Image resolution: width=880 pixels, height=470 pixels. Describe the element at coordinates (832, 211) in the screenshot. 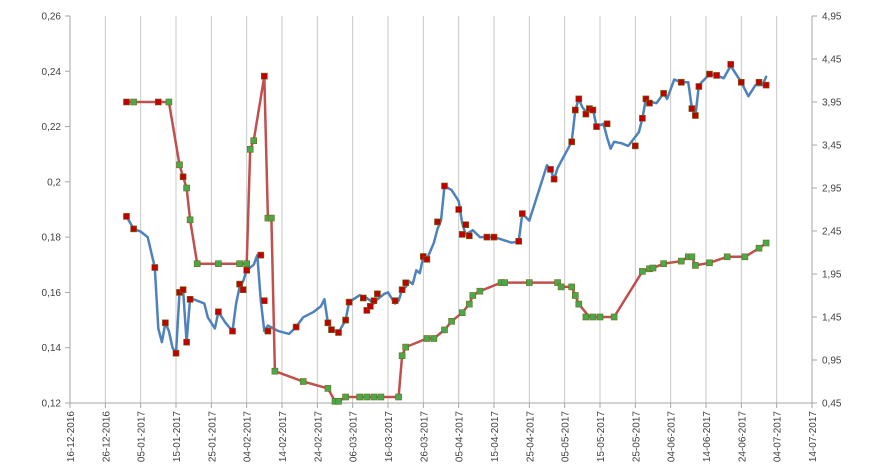

I see `right-y-tick-labels: 0,45 0,95 1,45 1,95 2,45 2,95 3,45 3,95 4,45 4,95` at that location.